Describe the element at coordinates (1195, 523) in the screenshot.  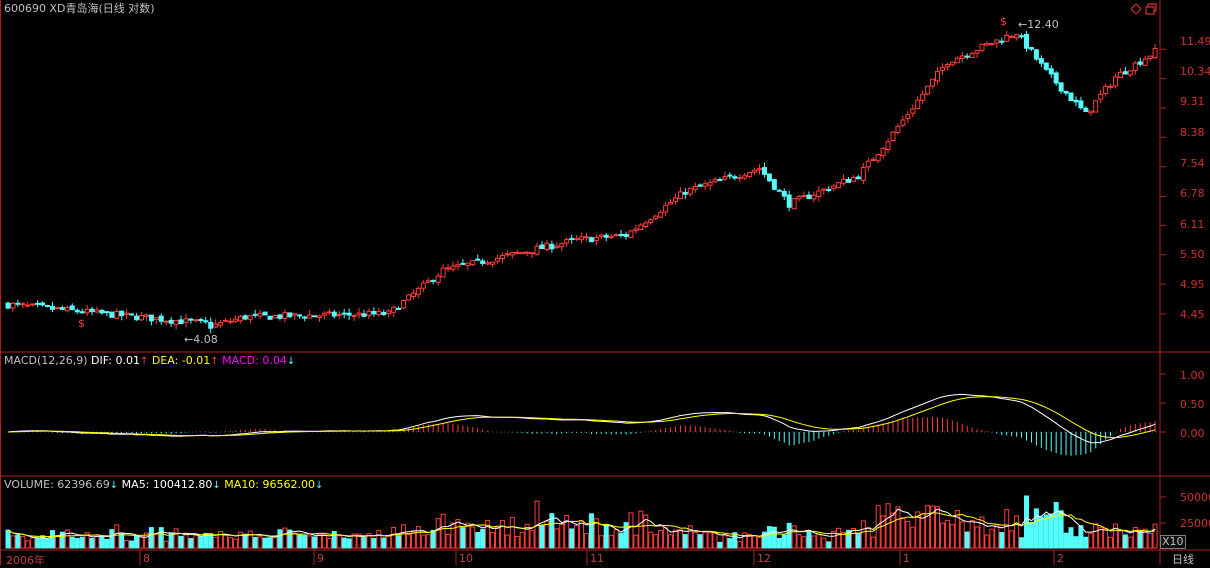
I see `volume-tick: 25000` at that location.